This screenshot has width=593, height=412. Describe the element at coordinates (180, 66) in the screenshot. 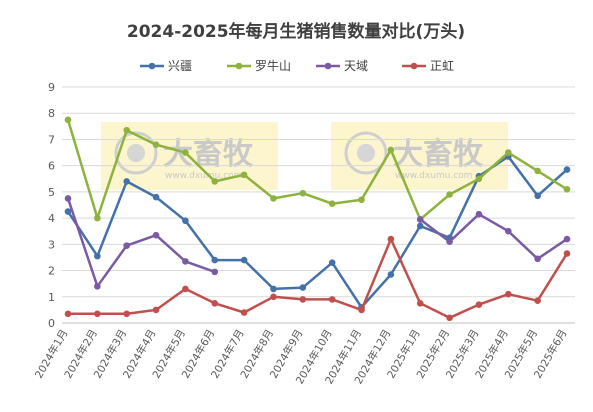

I see `legend-label: 兴疆` at that location.